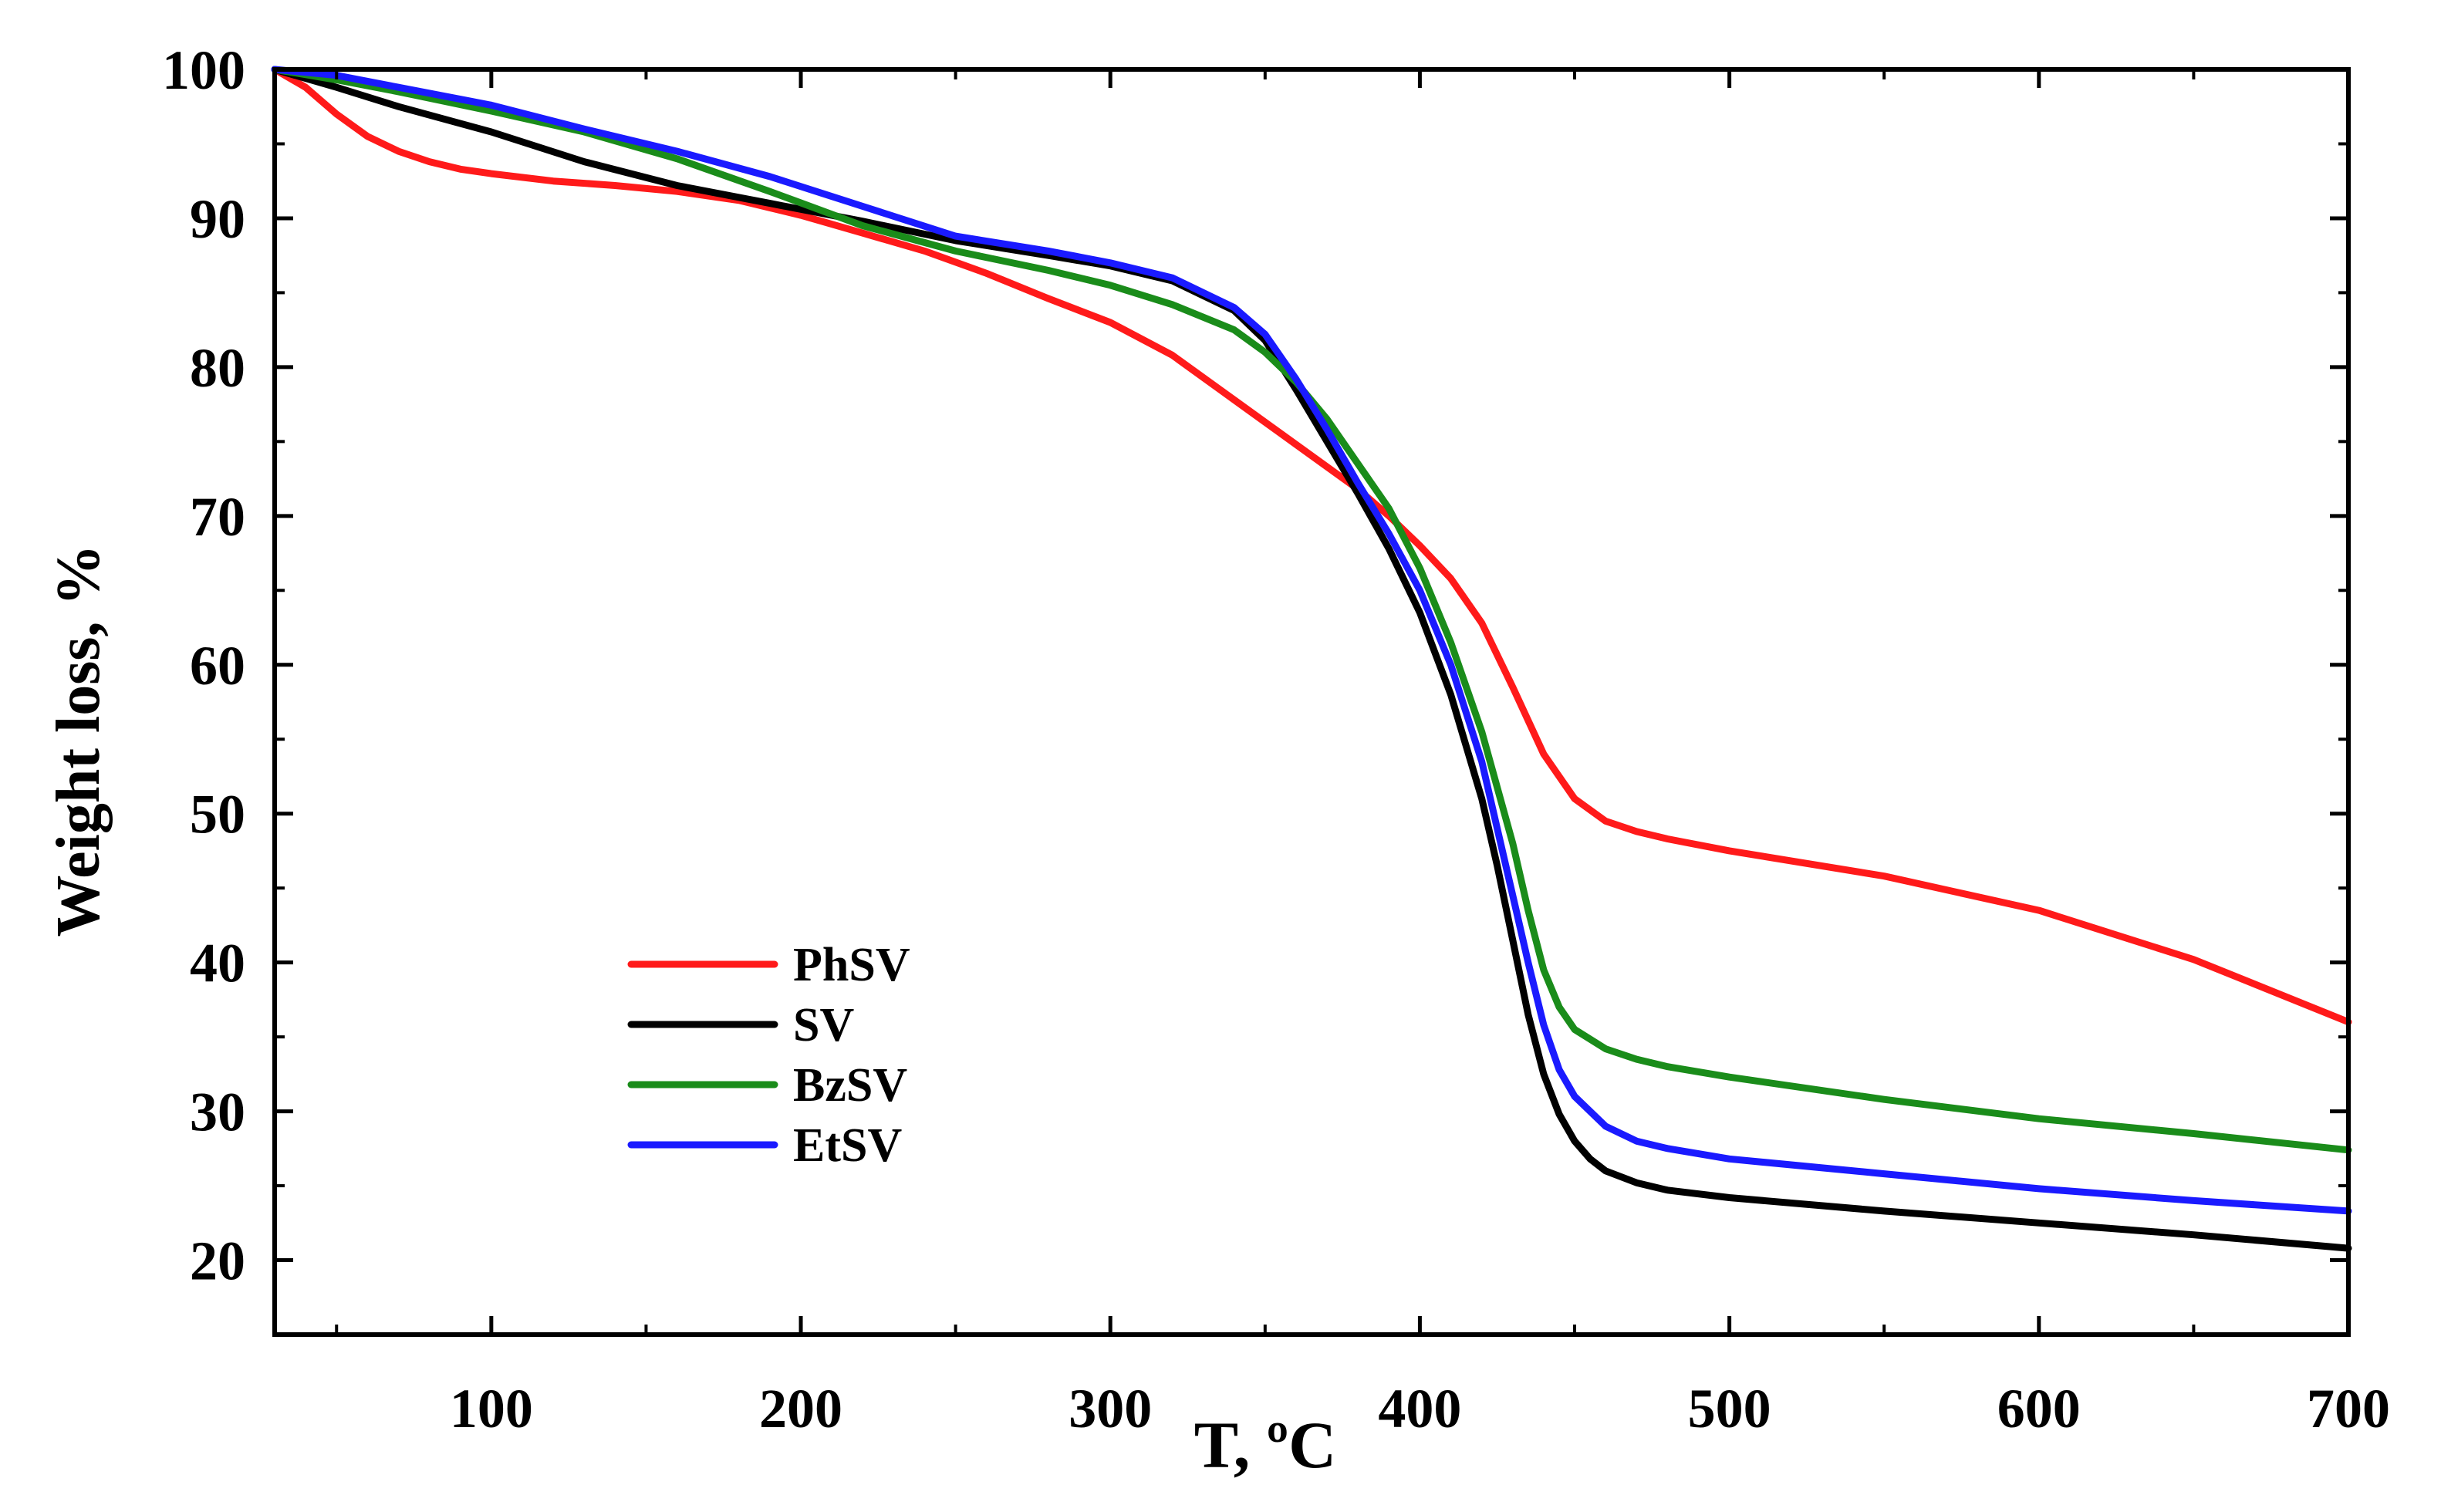 The image size is (2441, 1512). What do you see at coordinates (2039, 1408) in the screenshot?
I see `x-tick-label: 600` at bounding box center [2039, 1408].